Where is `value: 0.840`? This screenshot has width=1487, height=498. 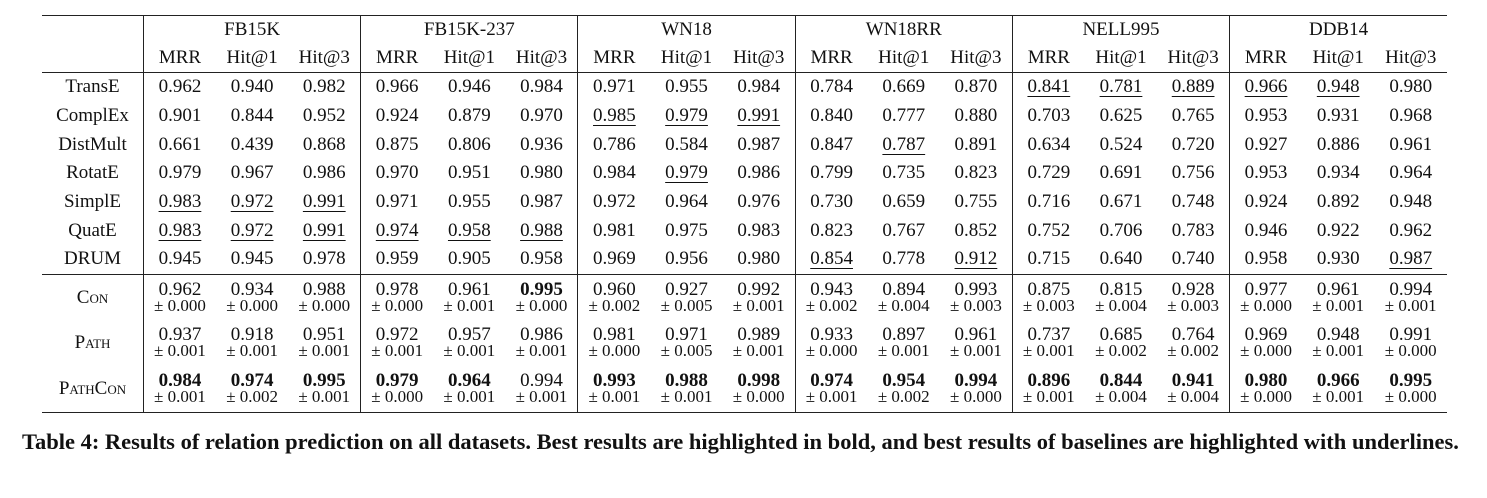 value: 0.840 is located at coordinates (831, 116).